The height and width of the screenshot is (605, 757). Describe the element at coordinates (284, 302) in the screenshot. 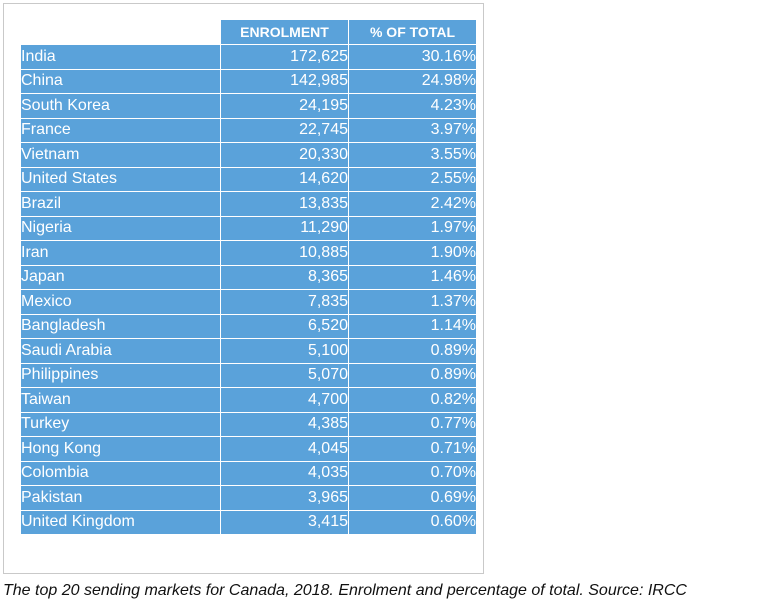

I see `enrolment-cell: 7,835` at that location.